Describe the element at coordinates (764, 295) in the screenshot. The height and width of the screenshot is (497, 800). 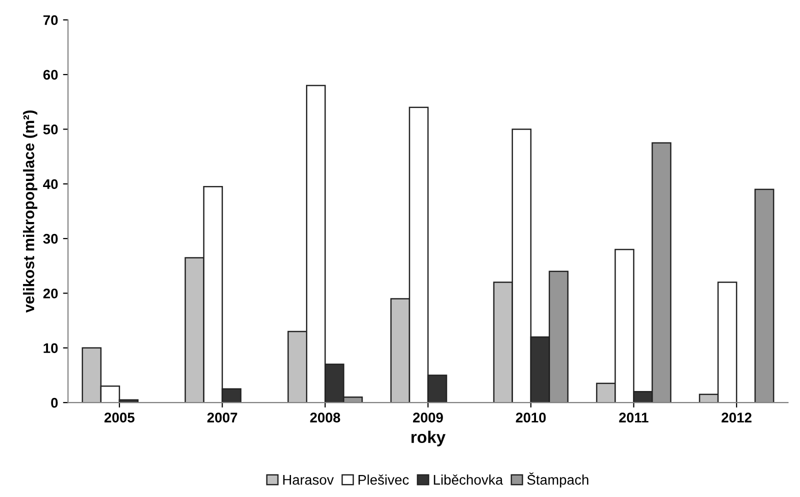
I see `bar` at that location.